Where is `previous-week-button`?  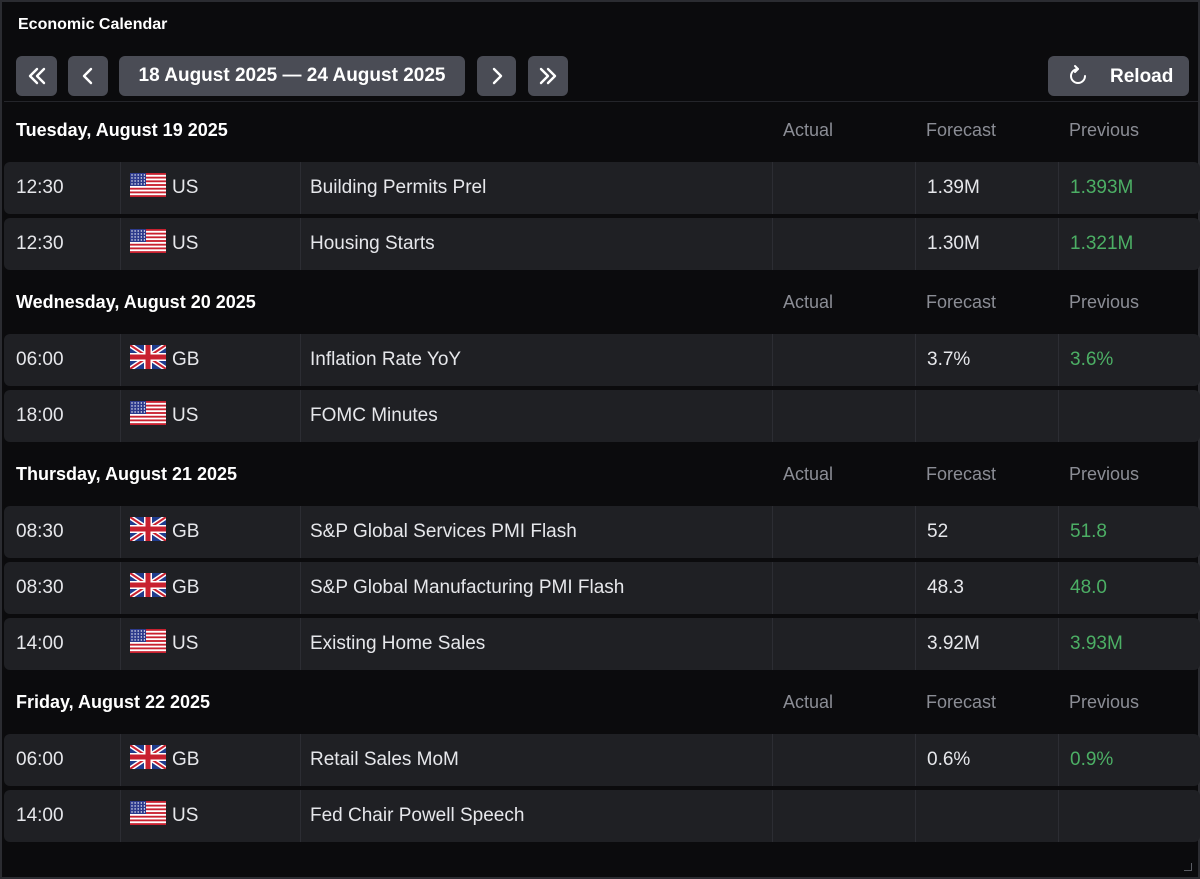 previous-week-button is located at coordinates (88, 76).